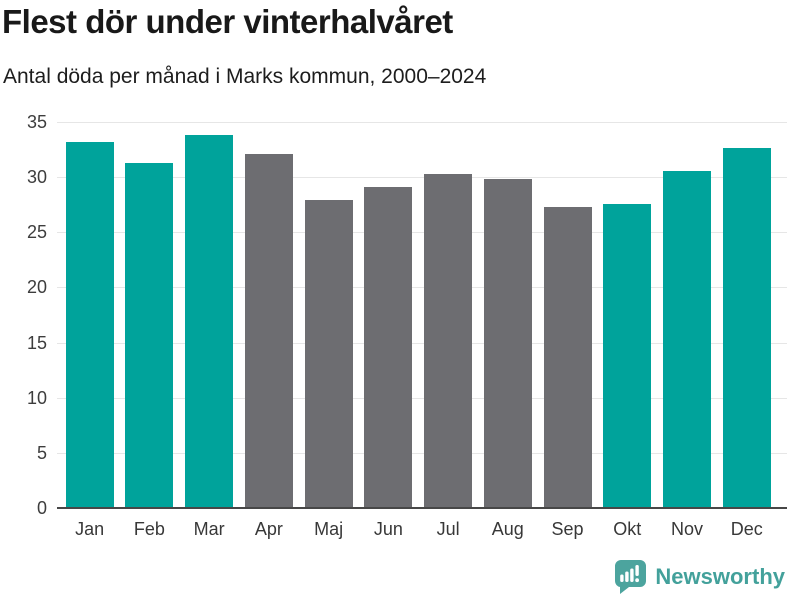  Describe the element at coordinates (422, 122) in the screenshot. I see `gridline-y35` at that location.